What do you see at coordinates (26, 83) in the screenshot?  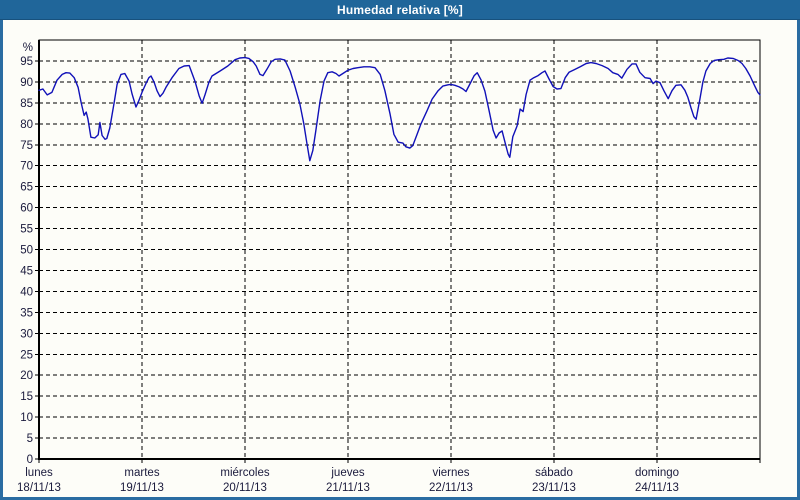 I see `y-tick-label: 90` at bounding box center [26, 83].